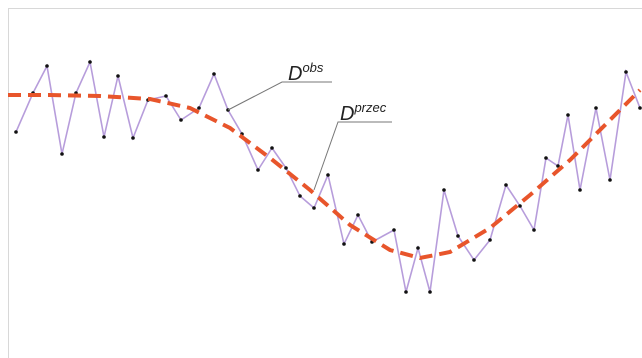  Describe the element at coordinates (352, 156) in the screenshot. I see `leader-przec` at that location.